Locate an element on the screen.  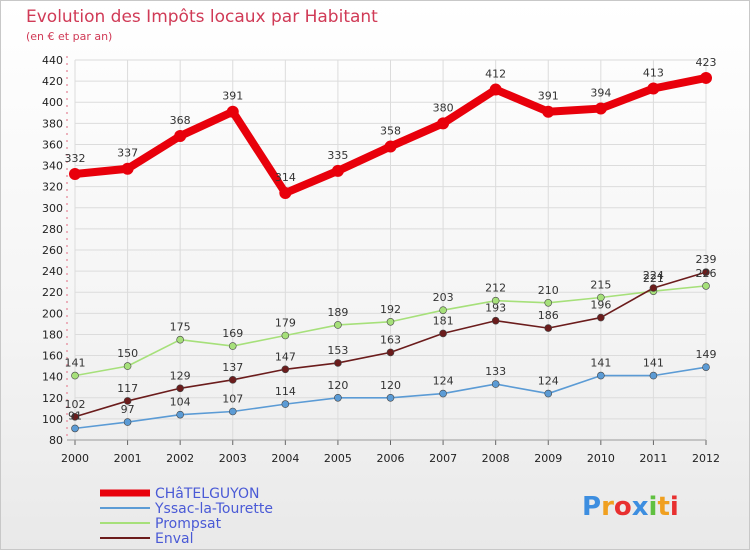
x-tick-label: 2002 is located at coordinates (180, 458).